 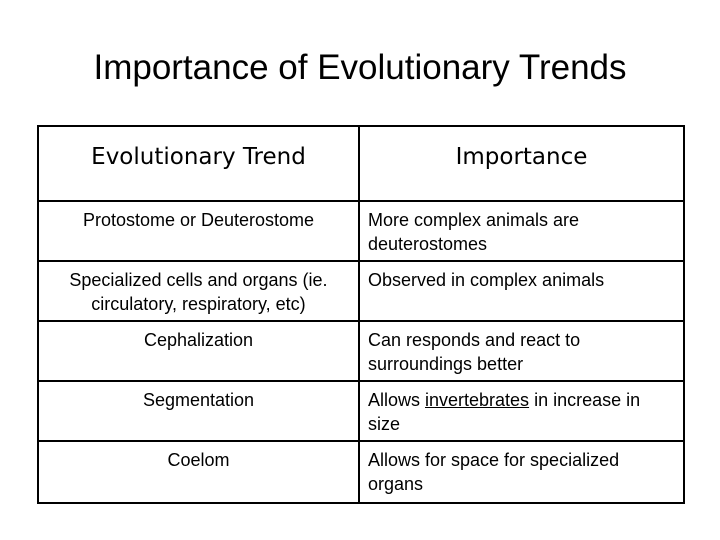 What do you see at coordinates (477, 400) in the screenshot?
I see `importance-underlined-word: invertebrates` at bounding box center [477, 400].